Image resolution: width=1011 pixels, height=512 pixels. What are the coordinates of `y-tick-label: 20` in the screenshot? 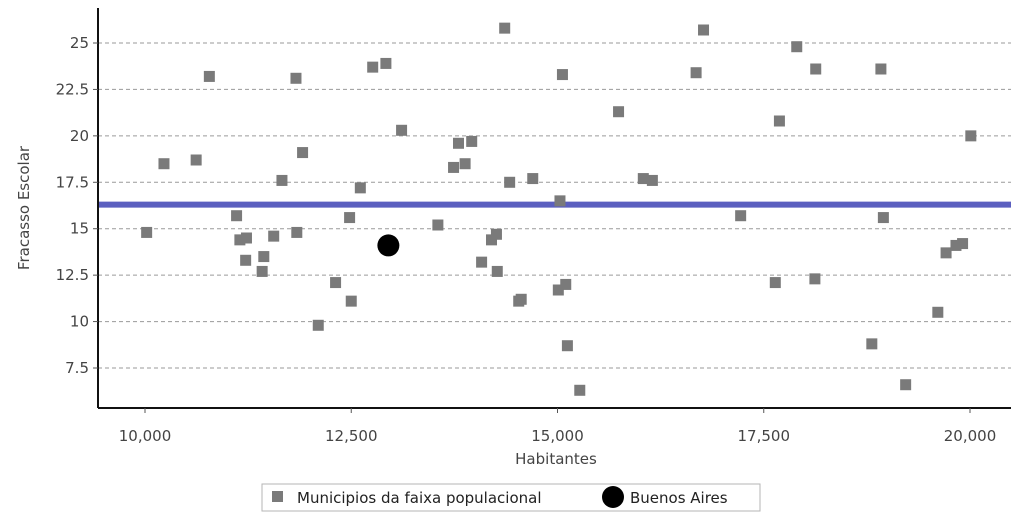 It's located at (79, 136).